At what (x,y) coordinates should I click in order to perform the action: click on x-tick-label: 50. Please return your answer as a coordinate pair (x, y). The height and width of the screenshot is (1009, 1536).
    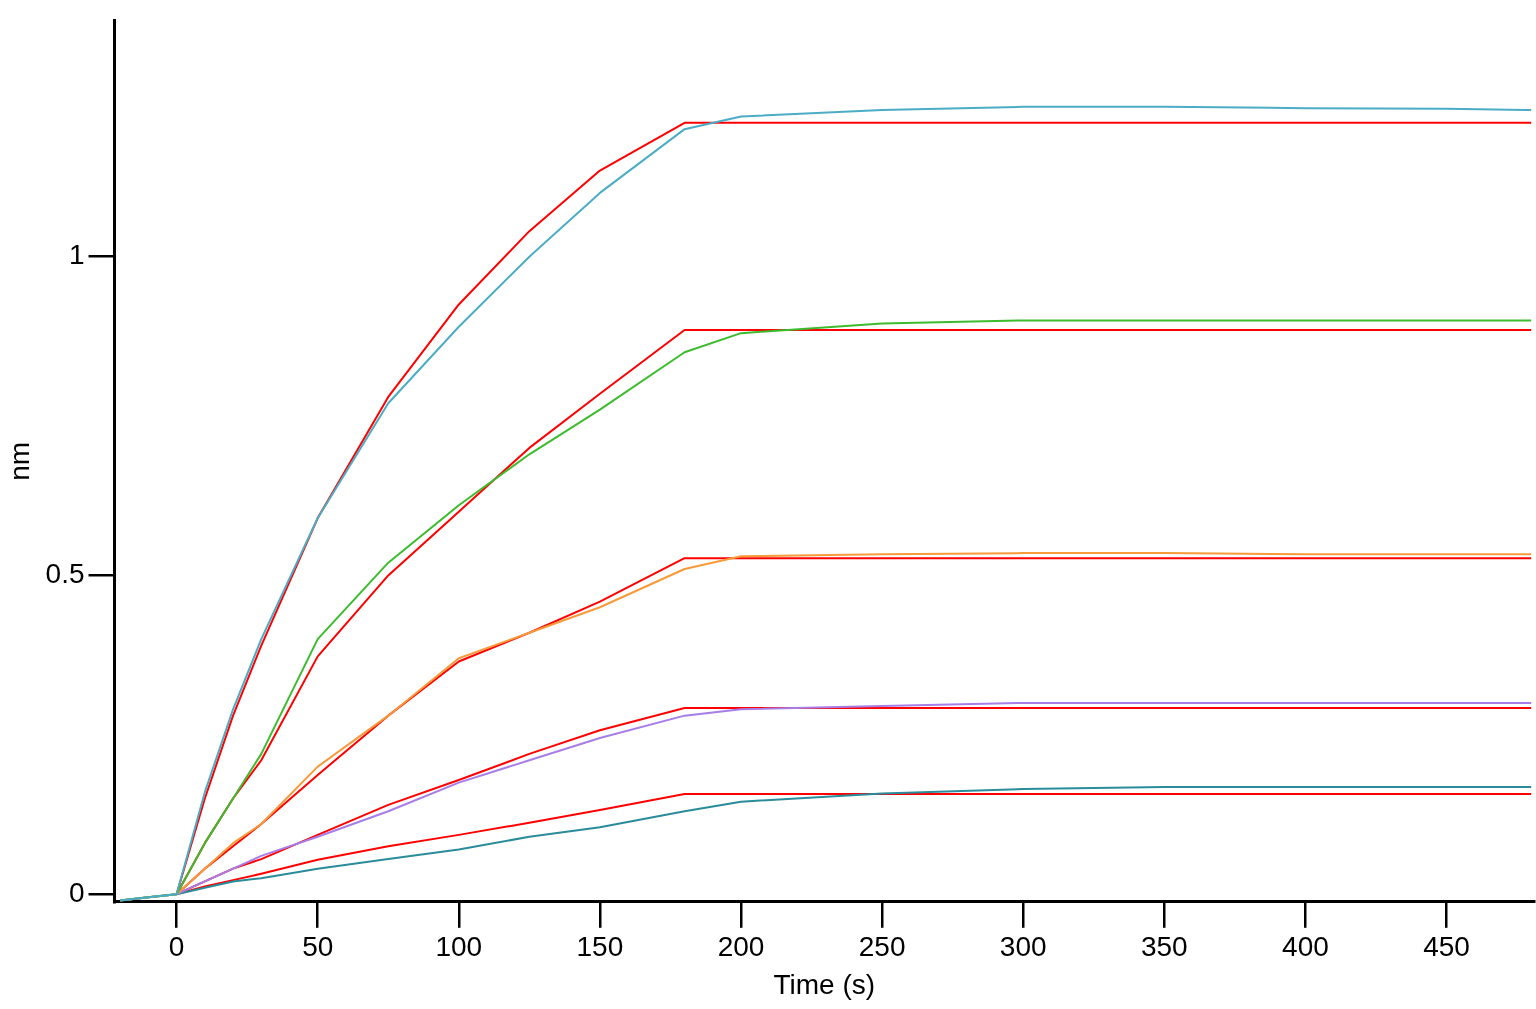
    Looking at the image, I should click on (318, 947).